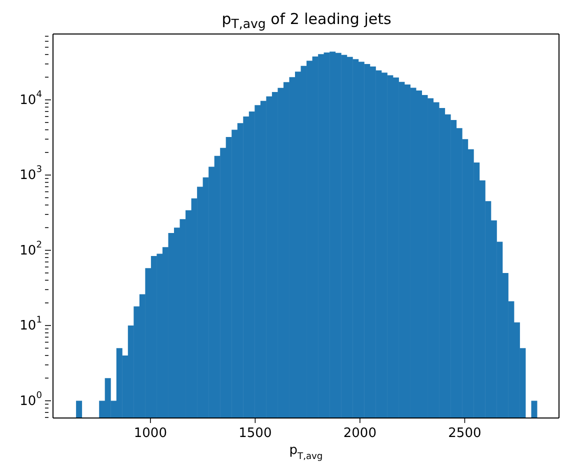 The height and width of the screenshot is (469, 564). What do you see at coordinates (31, 174) in the screenshot?
I see `y-tick-label: 10$^{3}$` at bounding box center [31, 174].